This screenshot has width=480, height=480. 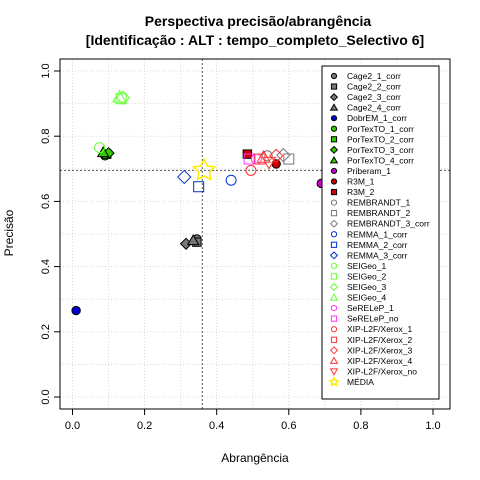 What do you see at coordinates (46, 201) in the screenshot?
I see `y-tick-label: 0.6` at bounding box center [46, 201].